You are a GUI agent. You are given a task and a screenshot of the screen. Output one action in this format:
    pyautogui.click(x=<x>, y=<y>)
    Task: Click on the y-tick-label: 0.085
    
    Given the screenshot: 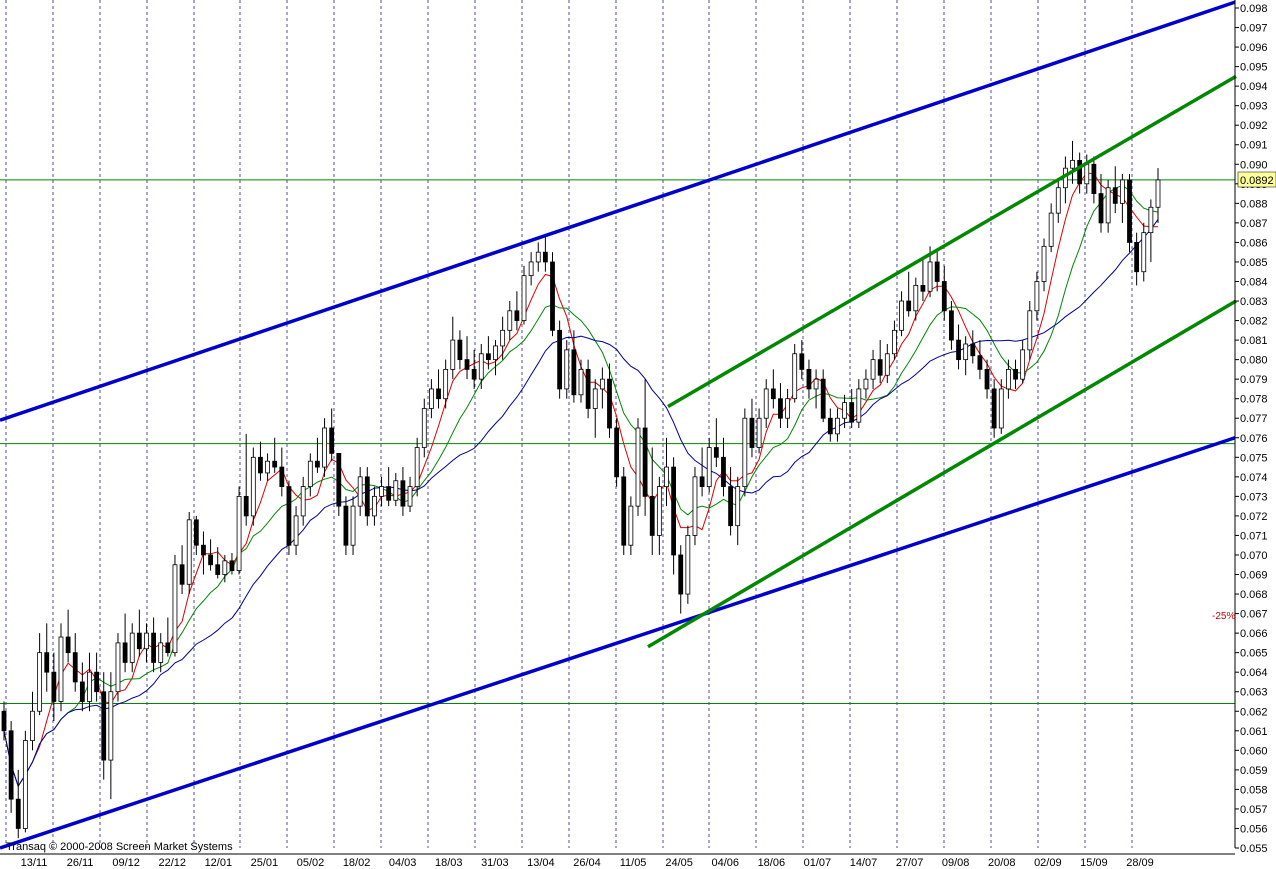 What is the action you would take?
    pyautogui.click(x=1254, y=263)
    